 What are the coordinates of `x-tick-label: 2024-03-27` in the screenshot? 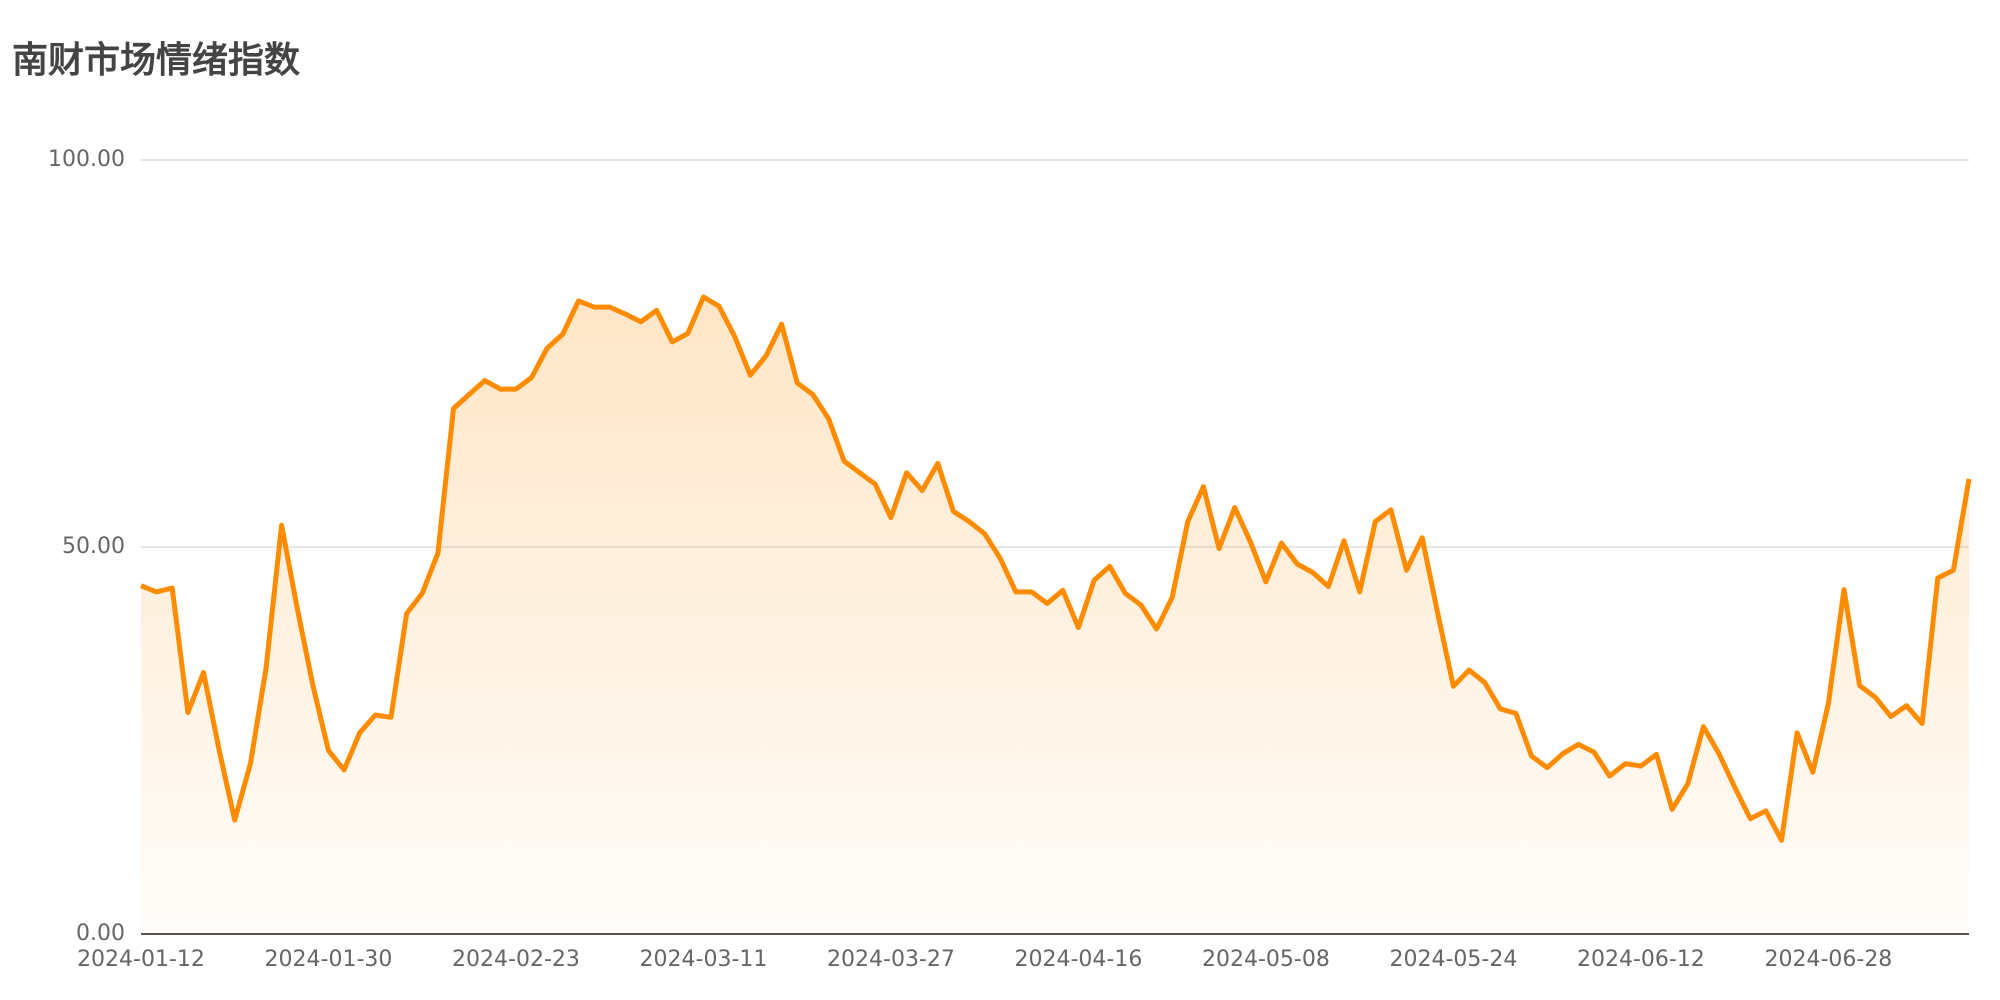 It's located at (891, 959).